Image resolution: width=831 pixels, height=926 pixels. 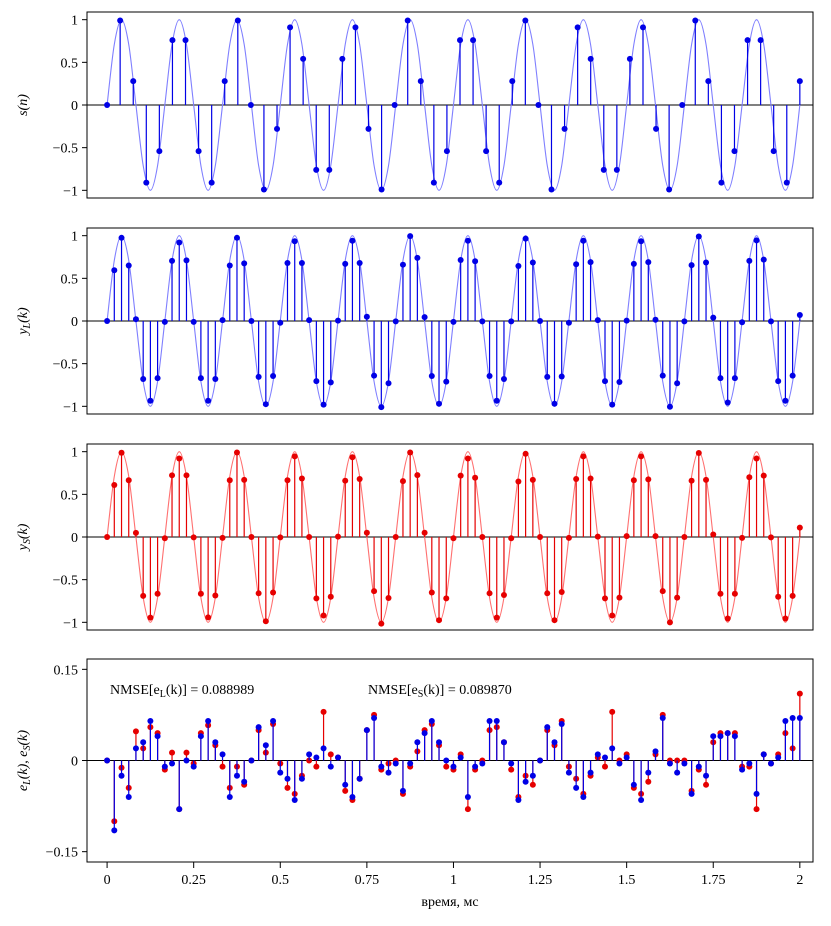 I want to click on x-tick-label: 1.25, so click(x=540, y=880).